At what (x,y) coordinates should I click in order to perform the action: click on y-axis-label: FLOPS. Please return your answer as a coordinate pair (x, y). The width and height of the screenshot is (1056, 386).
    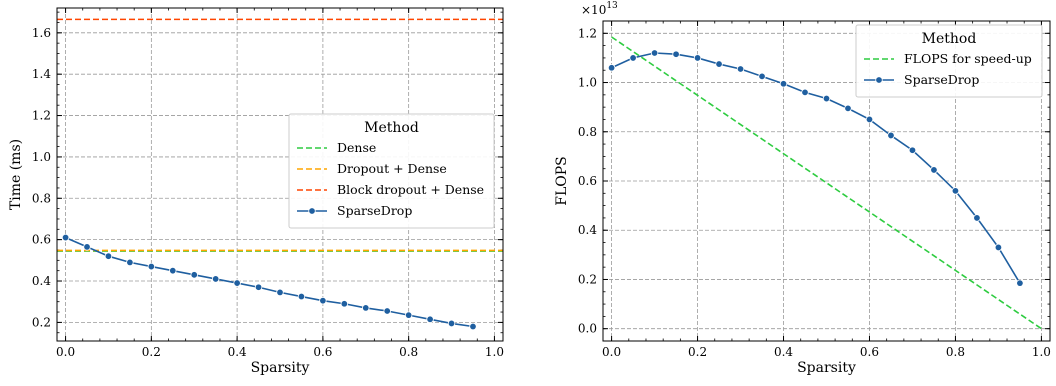
    Looking at the image, I should click on (562, 181).